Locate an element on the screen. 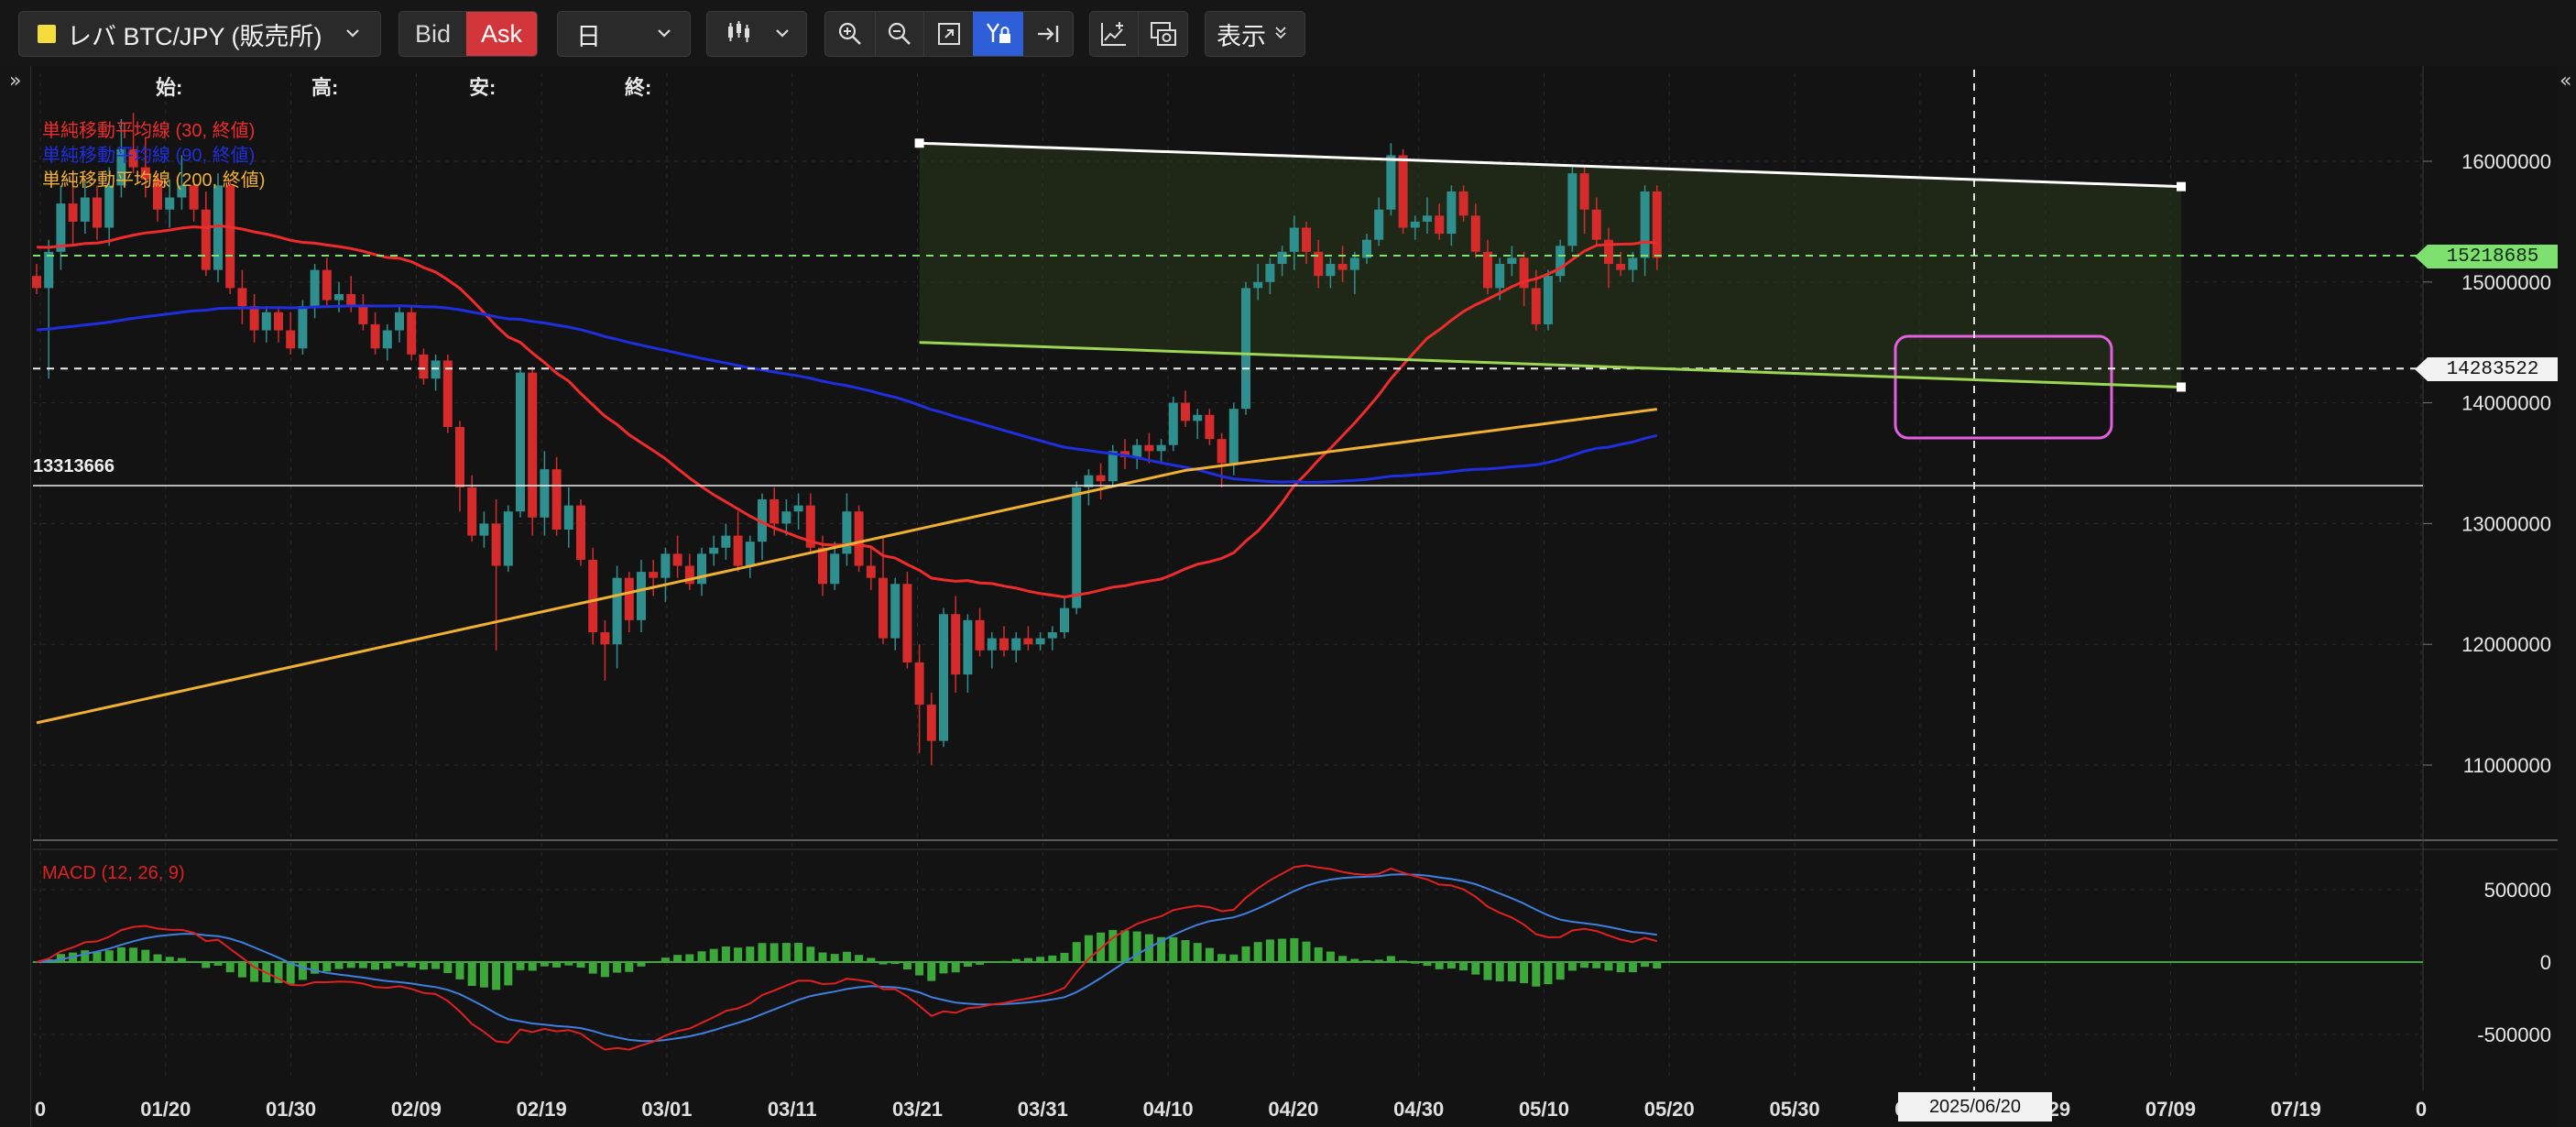 The height and width of the screenshot is (1127, 2576). macd-line is located at coordinates (847, 957).